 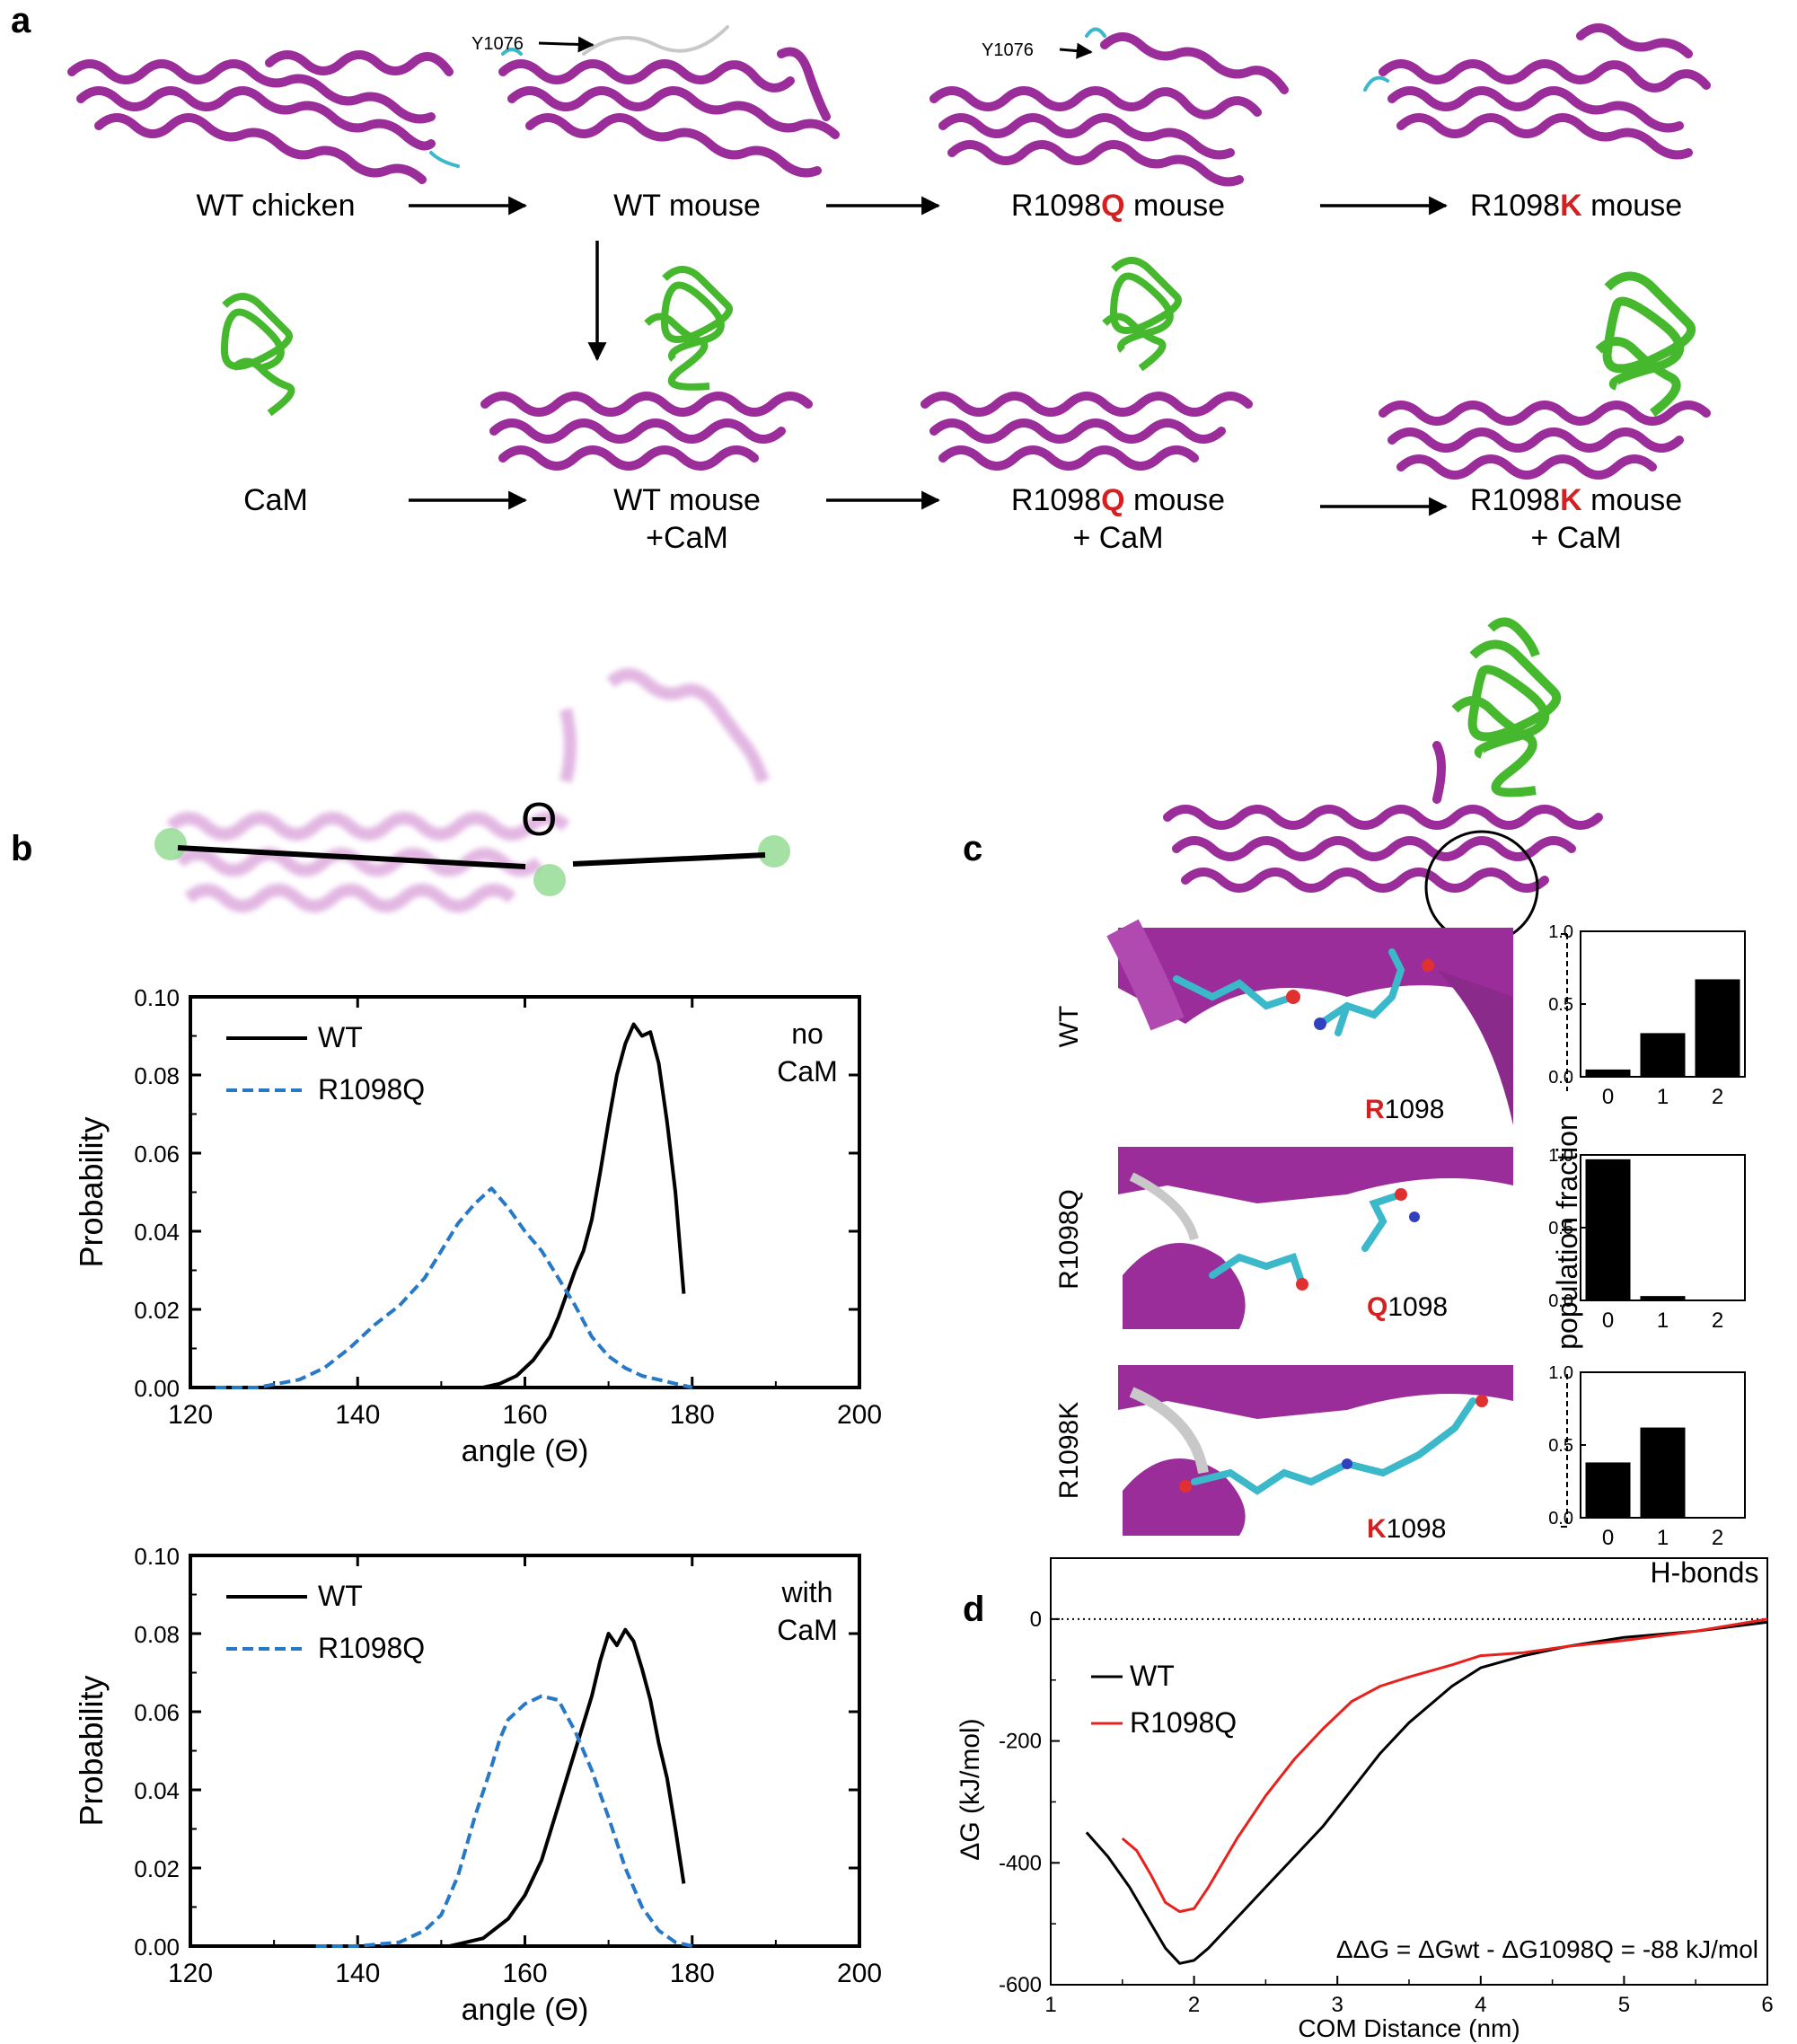 What do you see at coordinates (263, 117) in the screenshot?
I see `protein-wt-chicken` at bounding box center [263, 117].